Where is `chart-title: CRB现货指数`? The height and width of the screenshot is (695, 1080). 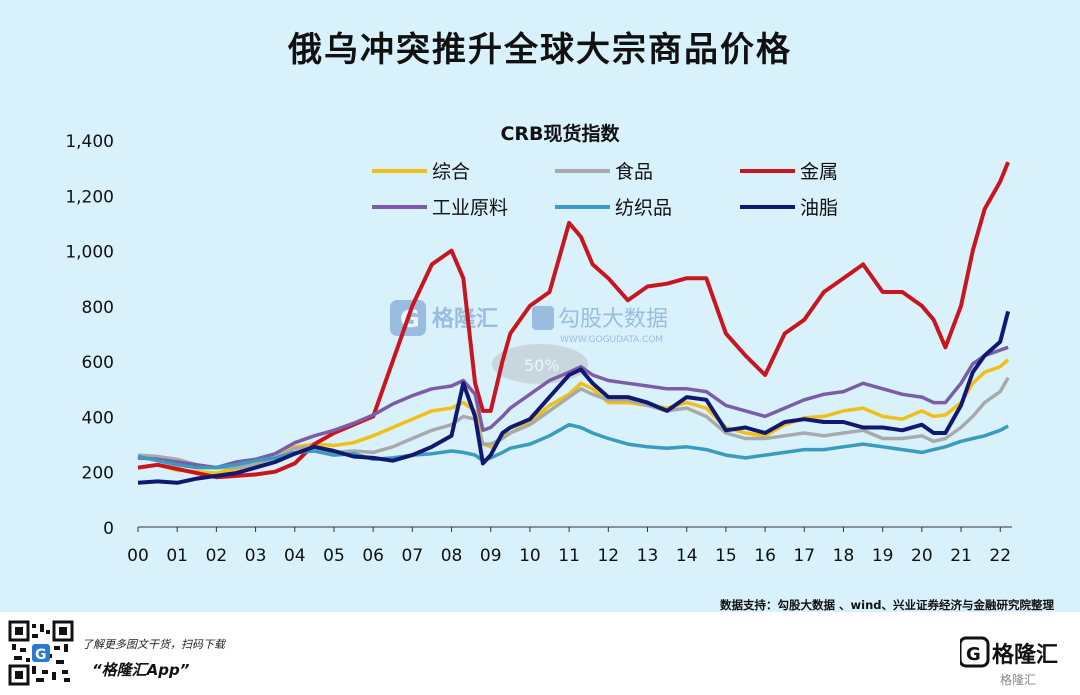 chart-title: CRB现货指数 is located at coordinates (560, 133).